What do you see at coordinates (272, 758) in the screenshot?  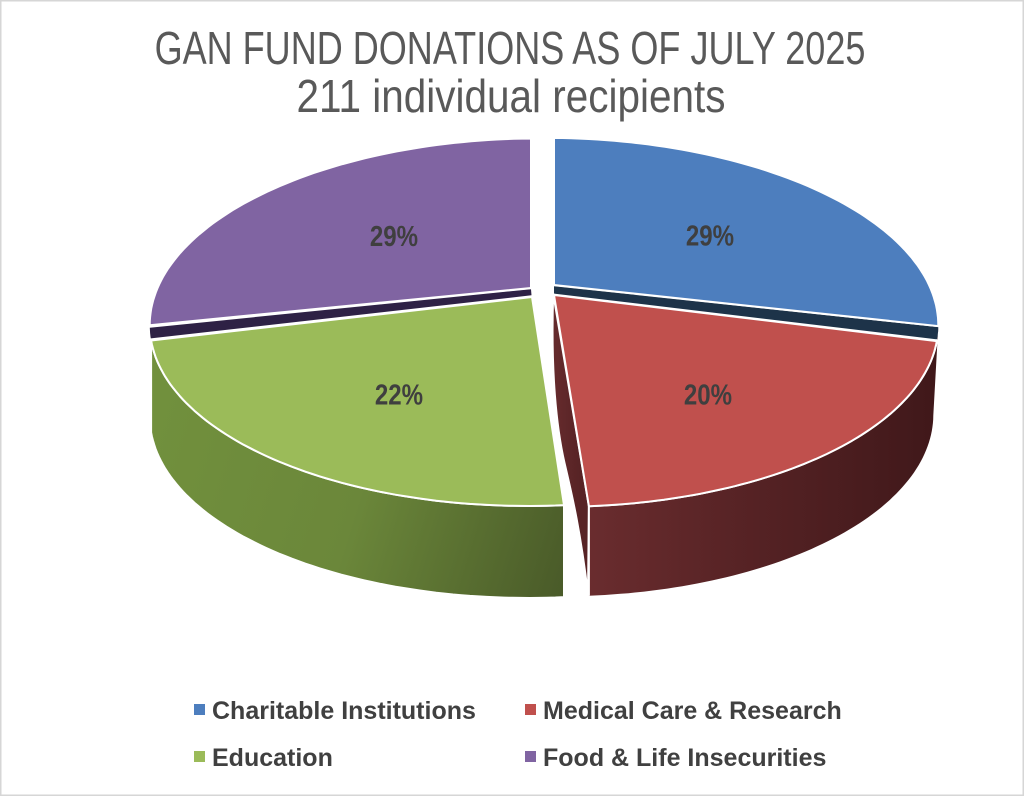 I see `svg-text: Education` at bounding box center [272, 758].